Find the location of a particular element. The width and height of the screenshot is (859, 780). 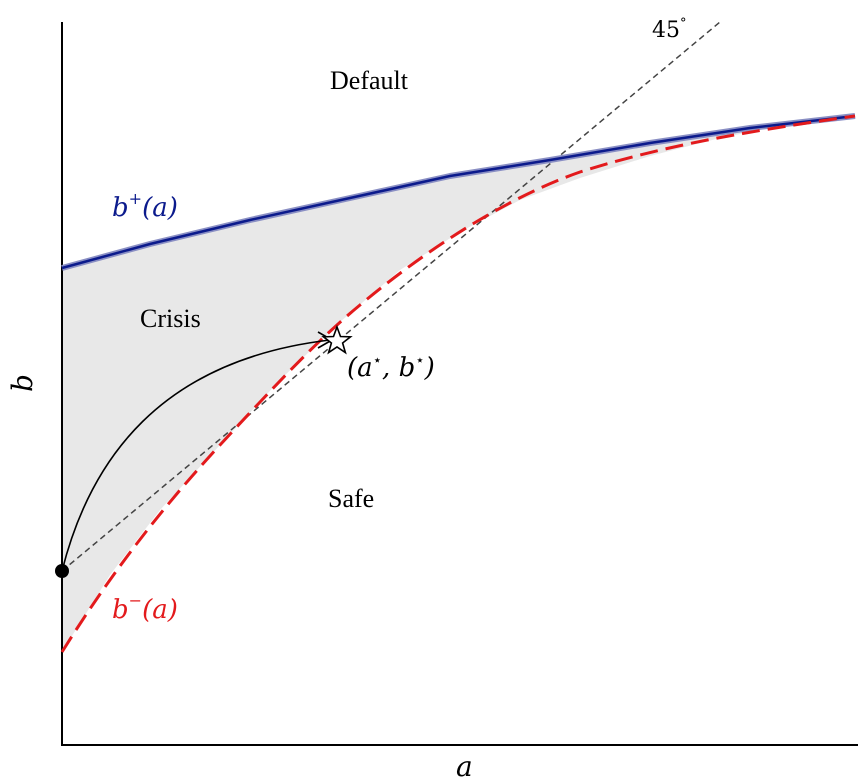

crisis-region-label: Crisis is located at coordinates (170, 318).